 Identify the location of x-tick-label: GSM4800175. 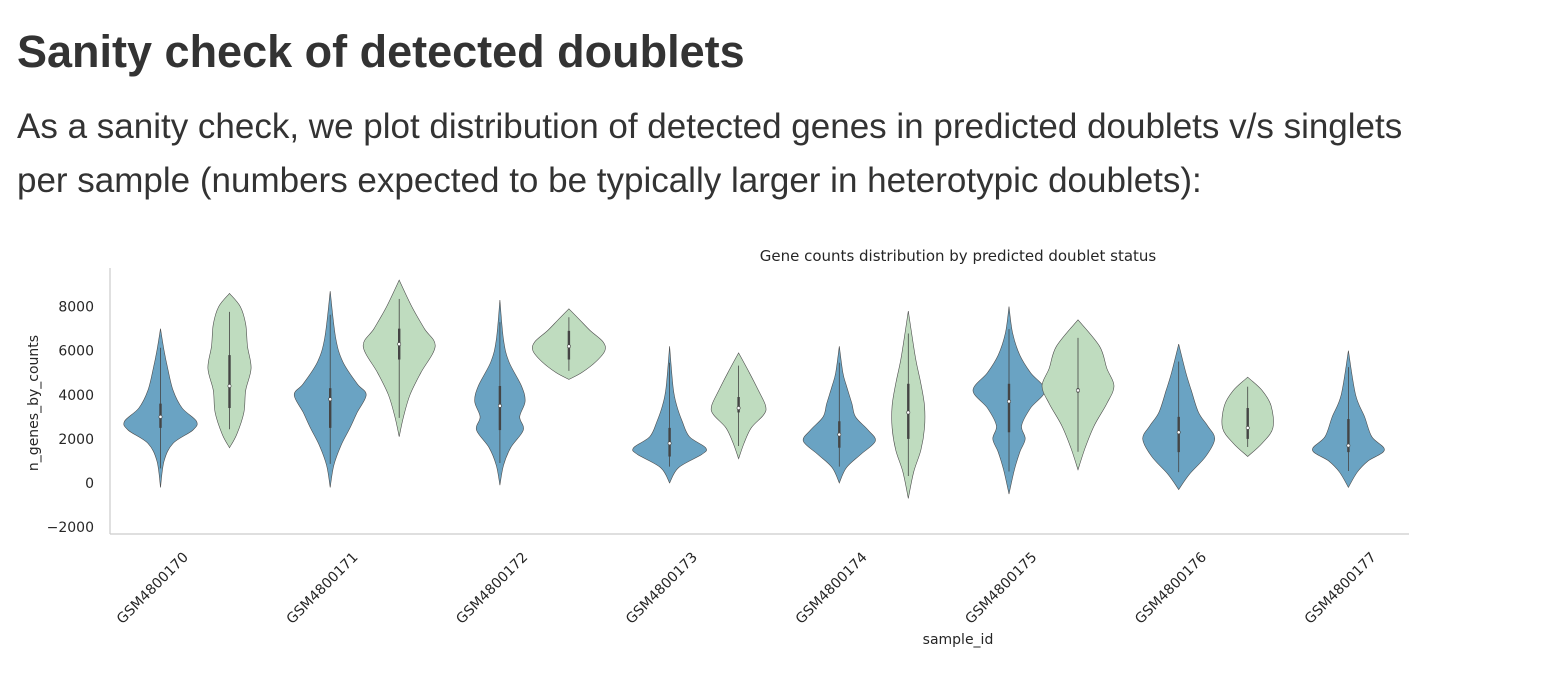
(1001, 589).